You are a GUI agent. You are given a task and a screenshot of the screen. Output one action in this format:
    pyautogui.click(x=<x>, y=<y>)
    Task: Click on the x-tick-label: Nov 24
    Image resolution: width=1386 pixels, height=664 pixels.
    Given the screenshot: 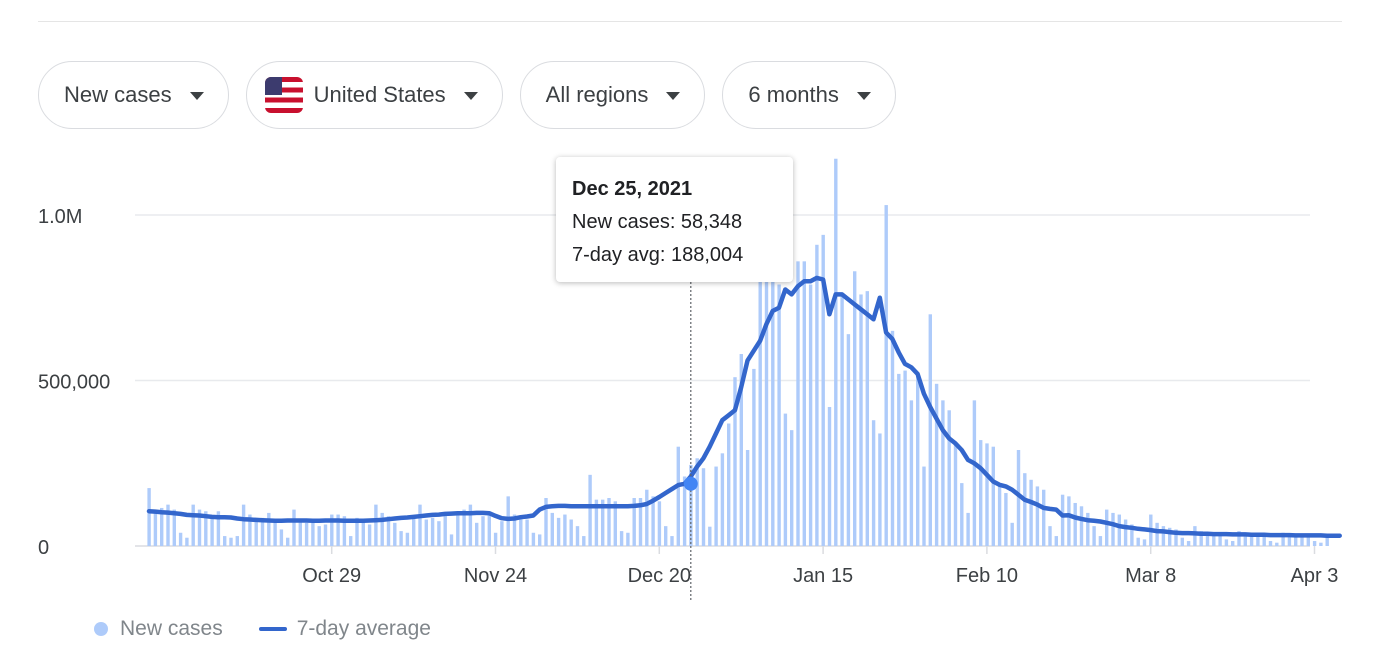 What is the action you would take?
    pyautogui.click(x=495, y=576)
    